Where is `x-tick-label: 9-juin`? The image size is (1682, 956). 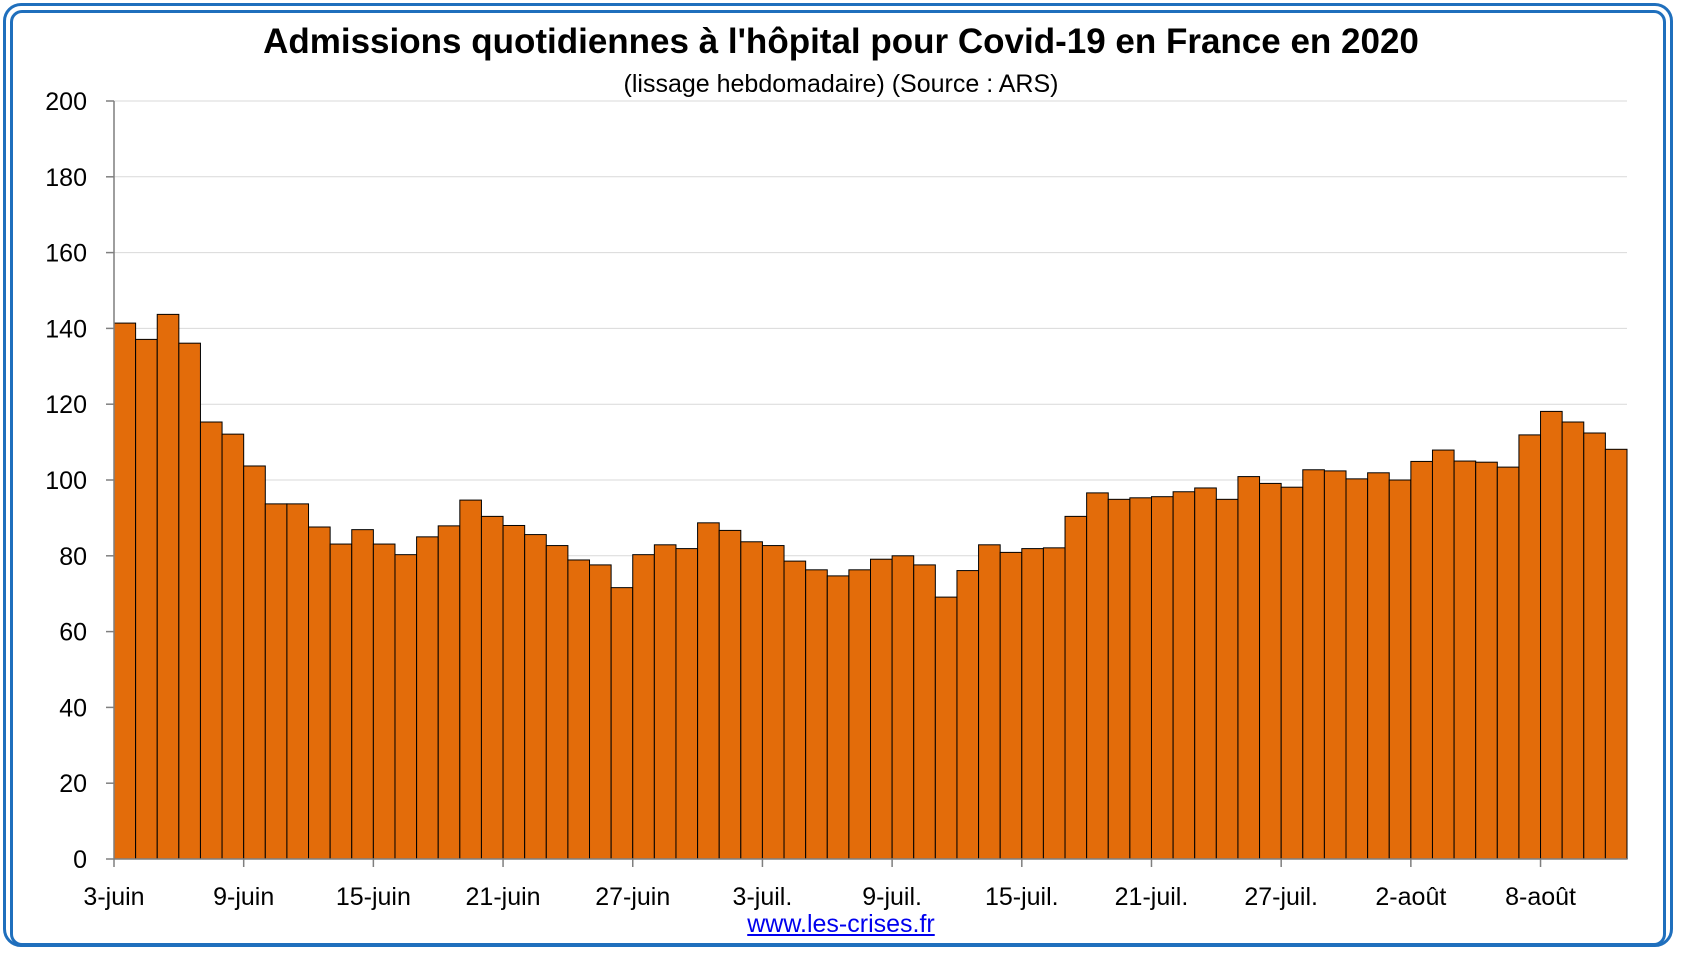
x-tick-label: 9-juin is located at coordinates (243, 897).